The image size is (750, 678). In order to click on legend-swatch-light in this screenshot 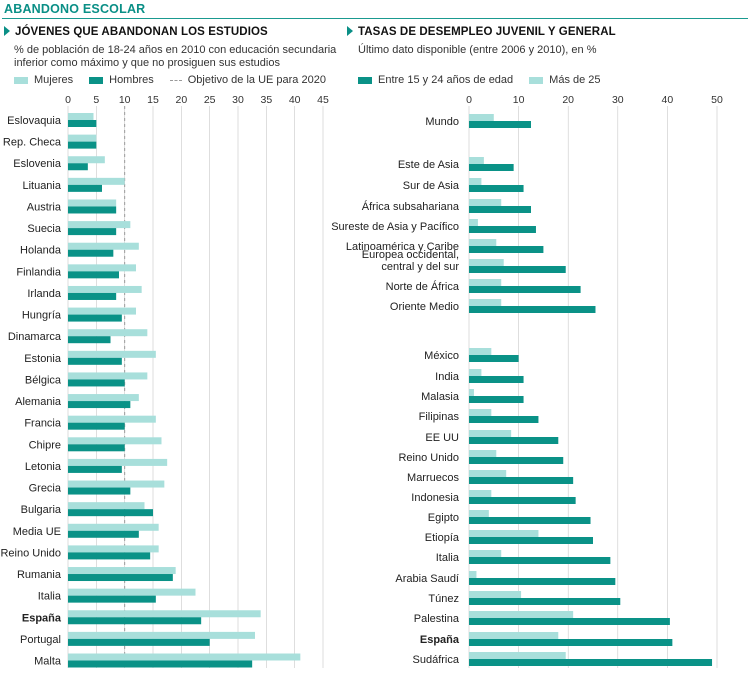, I will do `click(21, 80)`.